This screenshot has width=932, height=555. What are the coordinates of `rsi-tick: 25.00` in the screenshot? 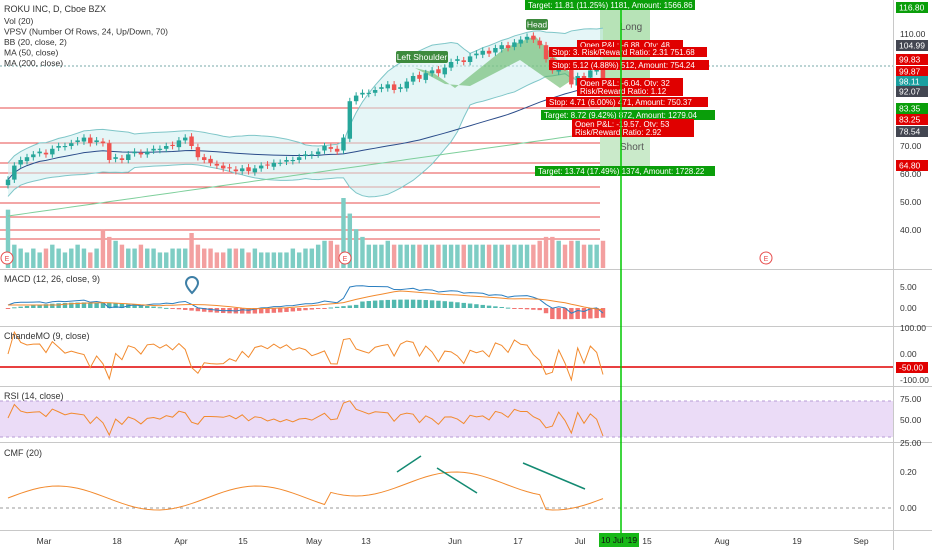 It's located at (911, 443).